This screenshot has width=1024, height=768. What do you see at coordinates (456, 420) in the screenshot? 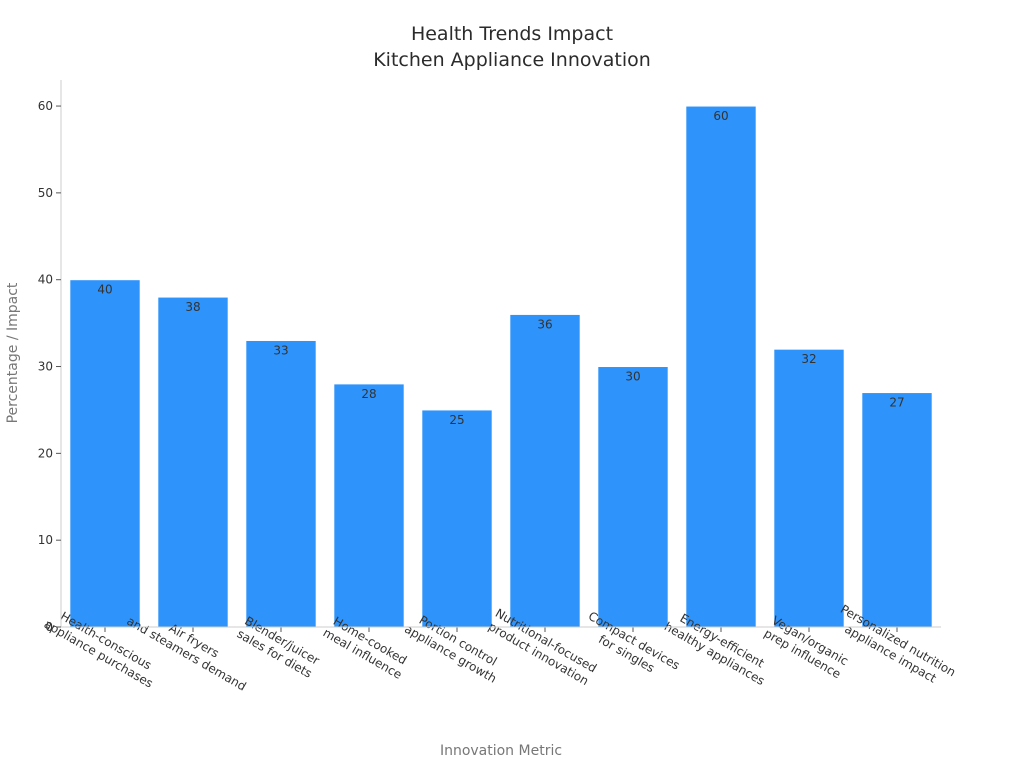
I see `data-label-4: 25` at bounding box center [456, 420].